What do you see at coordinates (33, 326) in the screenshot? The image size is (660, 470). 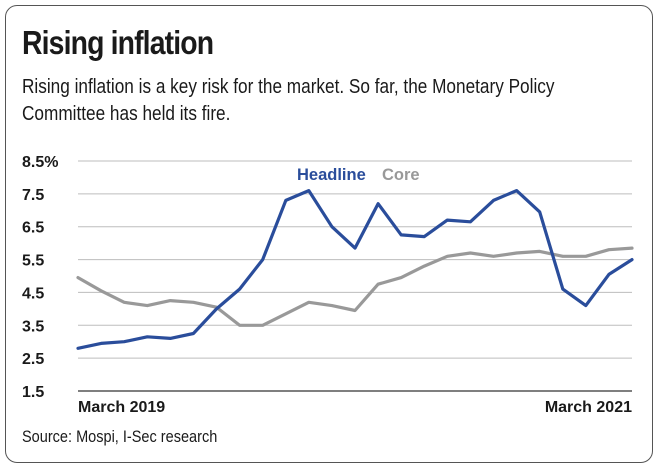 I see `y-tick-label: 3.5` at bounding box center [33, 326].